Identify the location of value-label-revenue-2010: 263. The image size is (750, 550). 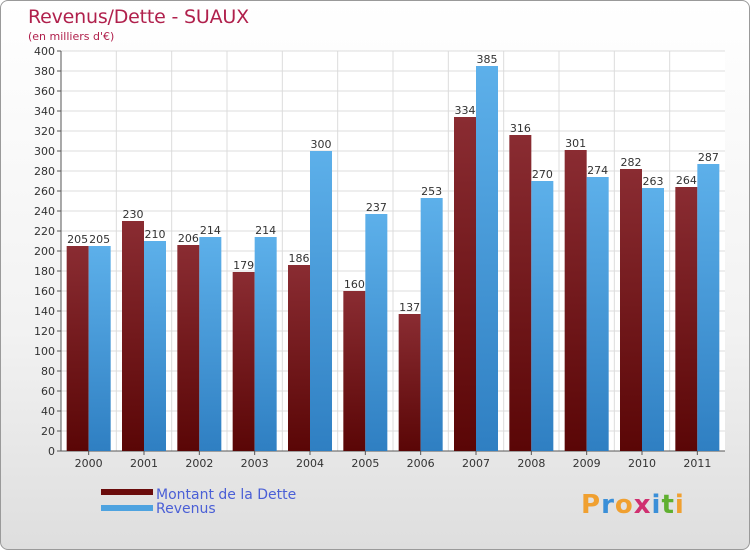
(653, 181).